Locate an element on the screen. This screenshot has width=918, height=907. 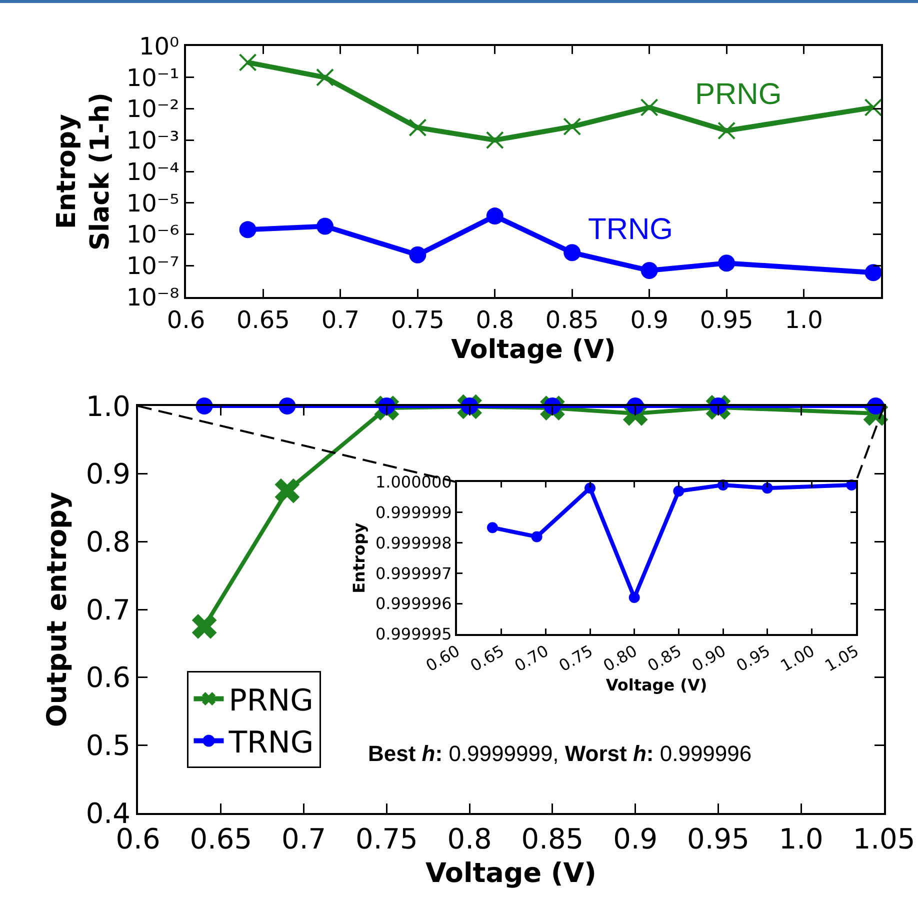
x-tick-label: 1.00 is located at coordinates (797, 658).